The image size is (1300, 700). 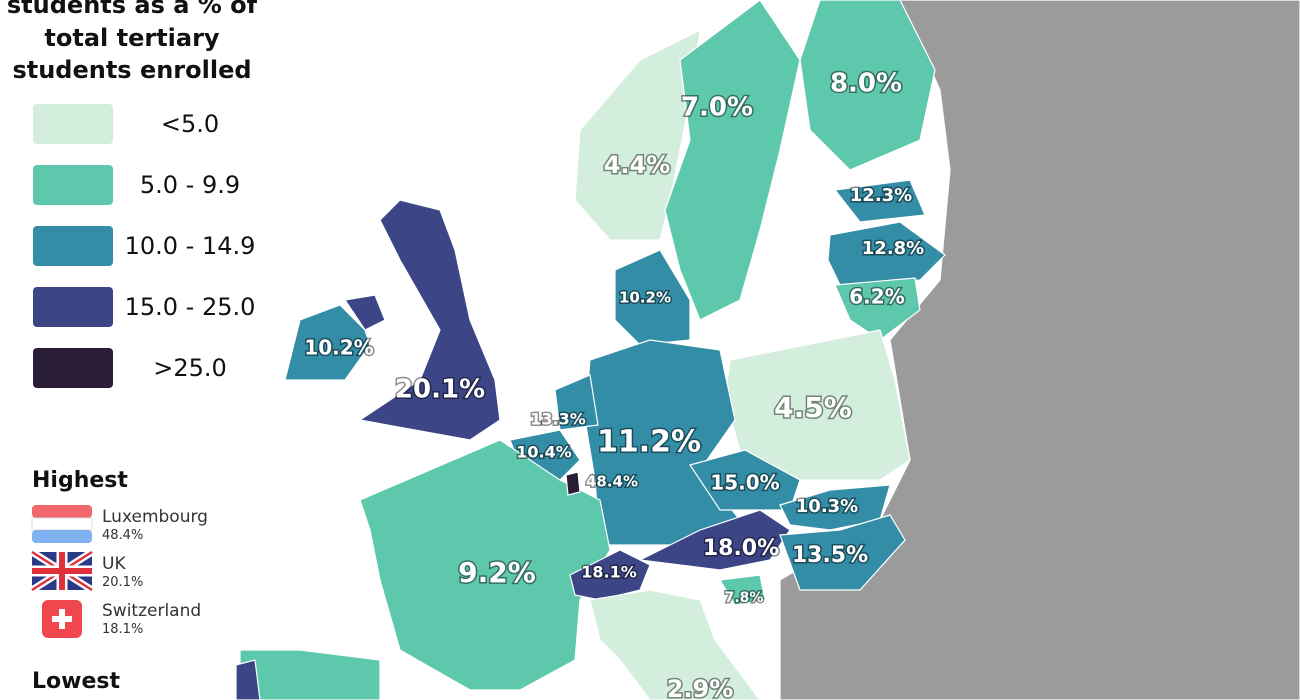 I want to click on ireland, so click(x=327, y=342).